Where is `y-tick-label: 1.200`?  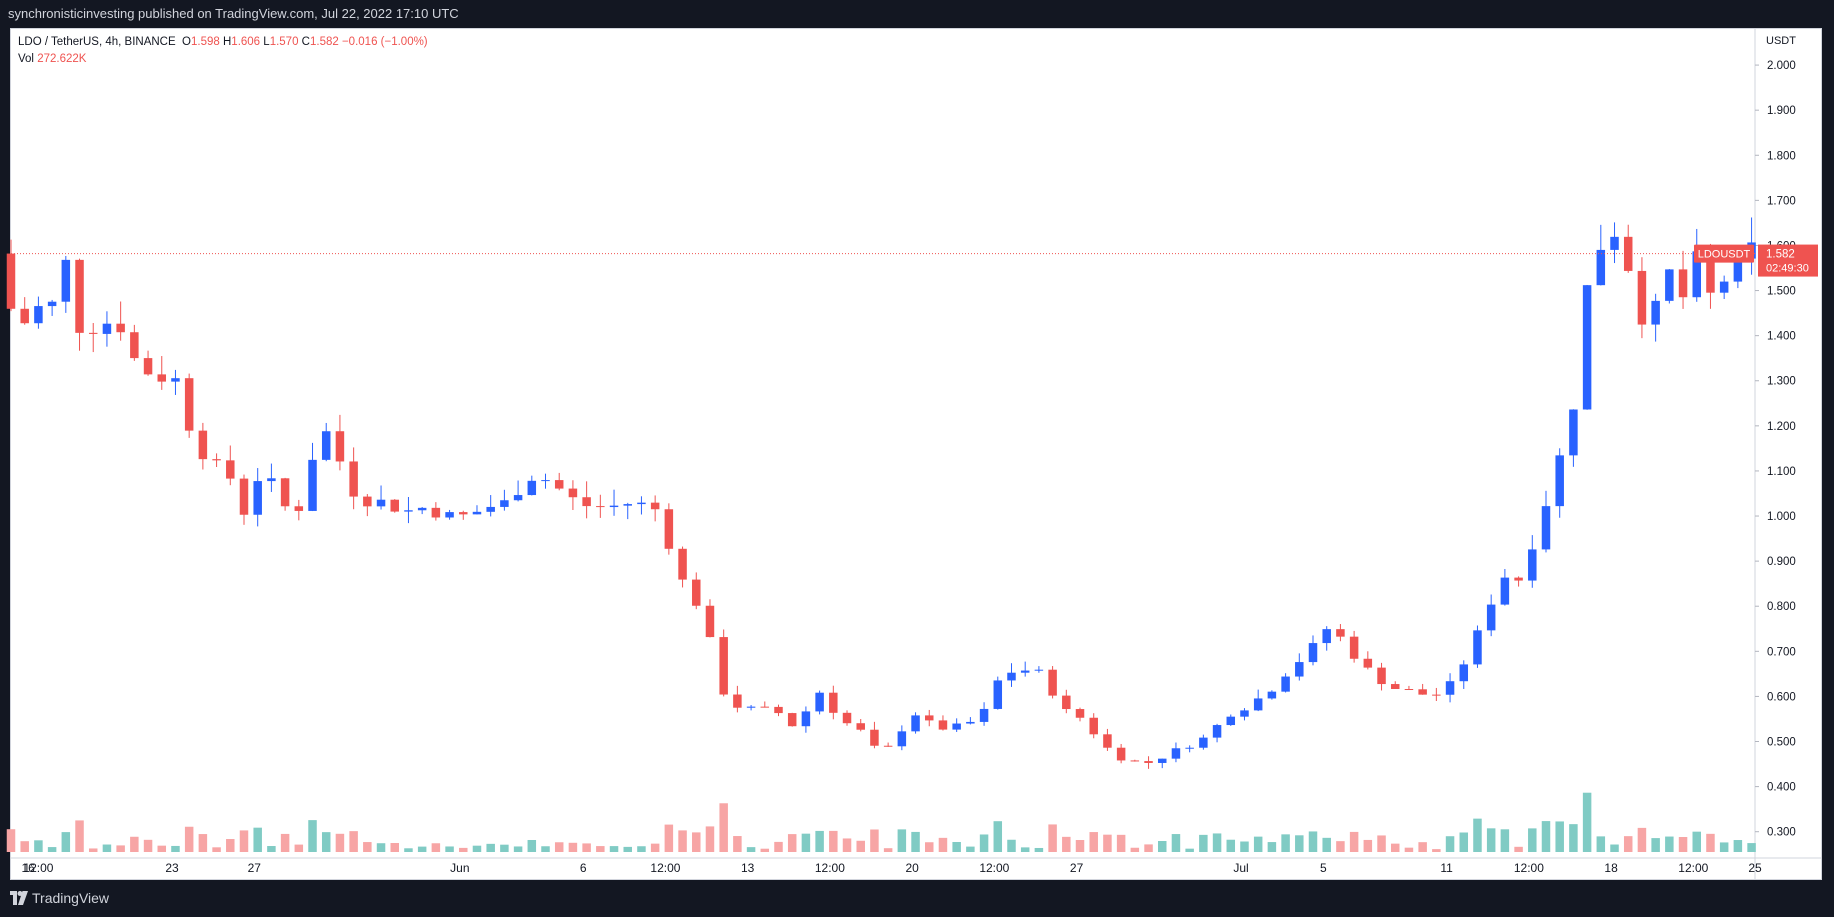 y-tick-label: 1.200 is located at coordinates (1781, 427).